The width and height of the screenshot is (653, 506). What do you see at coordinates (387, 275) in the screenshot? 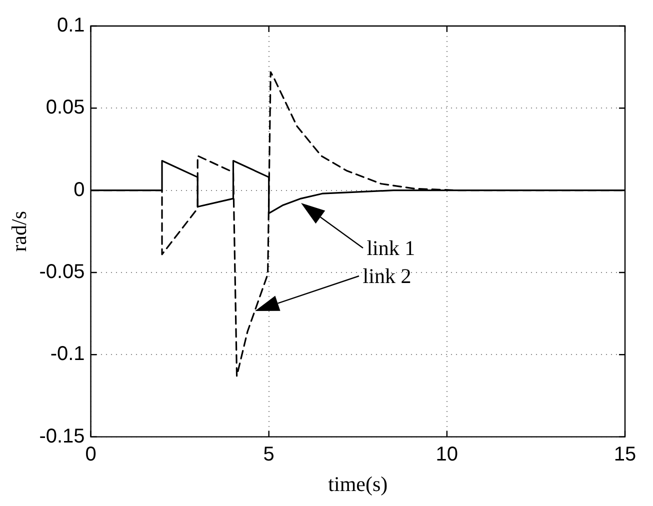
I see `annotation: link 2` at bounding box center [387, 275].